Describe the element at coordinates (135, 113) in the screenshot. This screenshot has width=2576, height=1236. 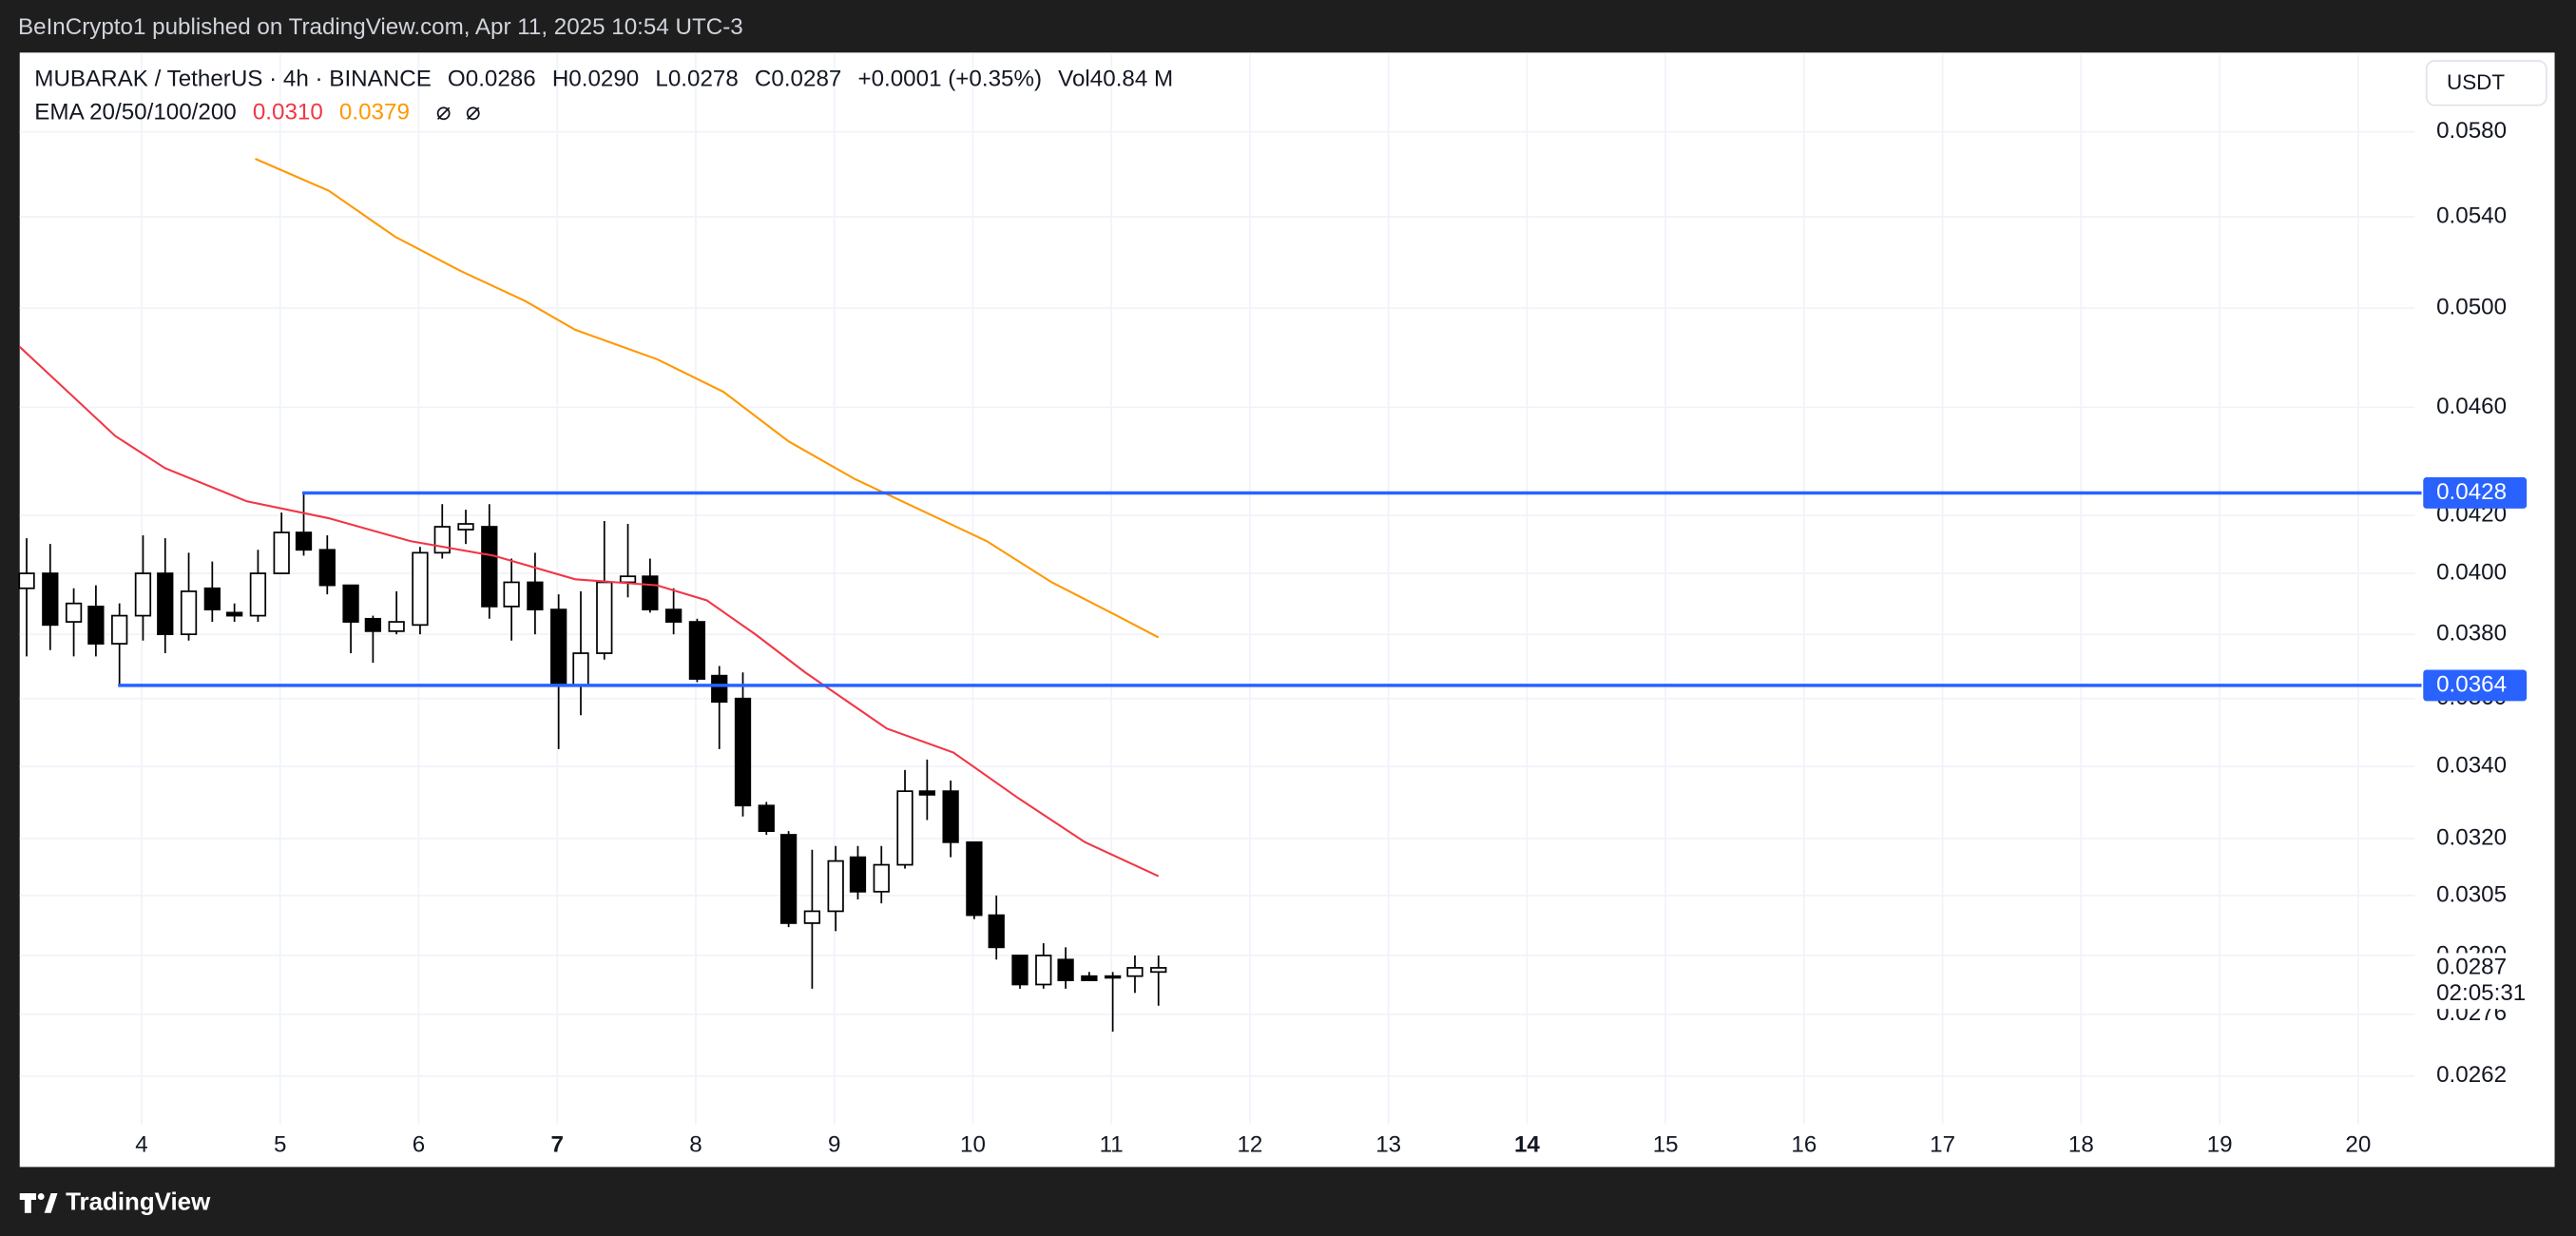
I see `indicator-name: EMA 20/50/100/200` at that location.